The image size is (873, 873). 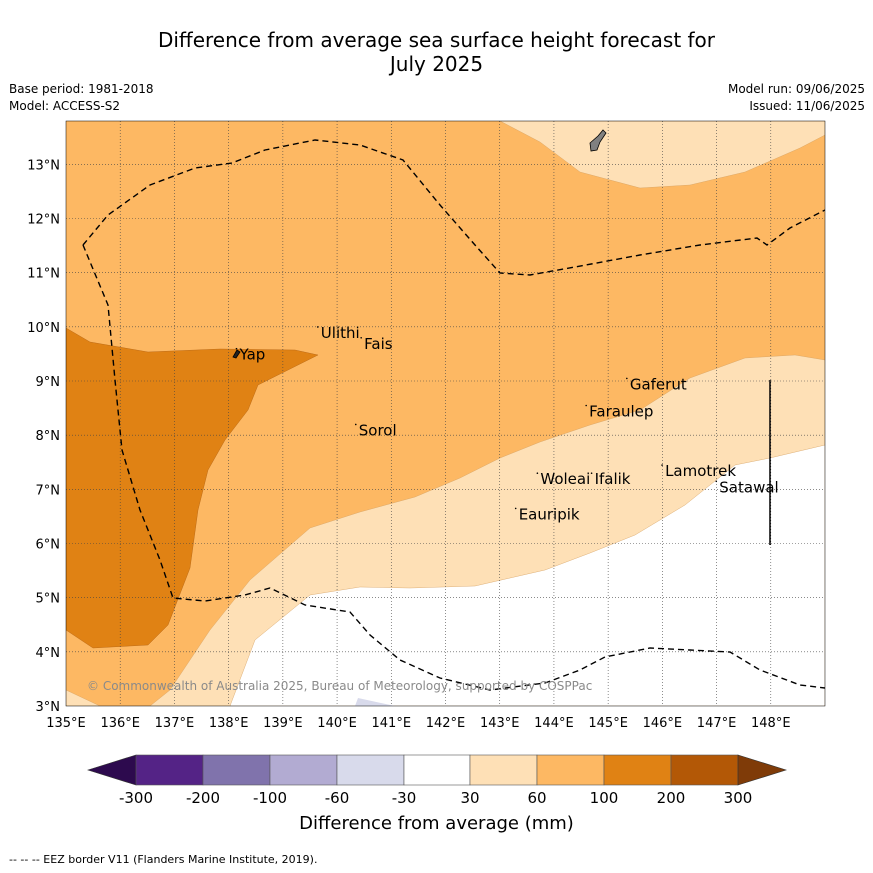 I want to click on place-label-ulithi: Ulithi, so click(x=340, y=333).